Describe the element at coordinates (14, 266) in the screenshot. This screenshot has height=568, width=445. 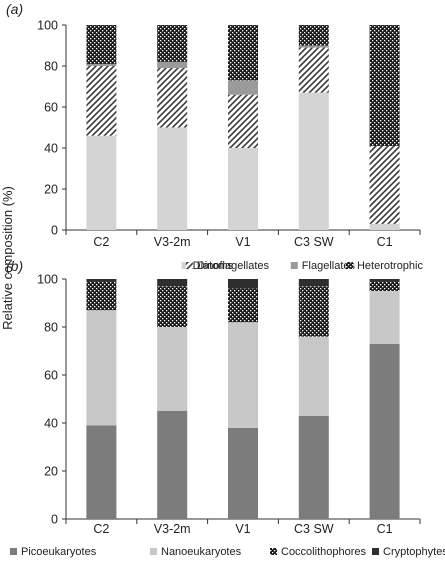
I see `panel-label: (b)` at that location.